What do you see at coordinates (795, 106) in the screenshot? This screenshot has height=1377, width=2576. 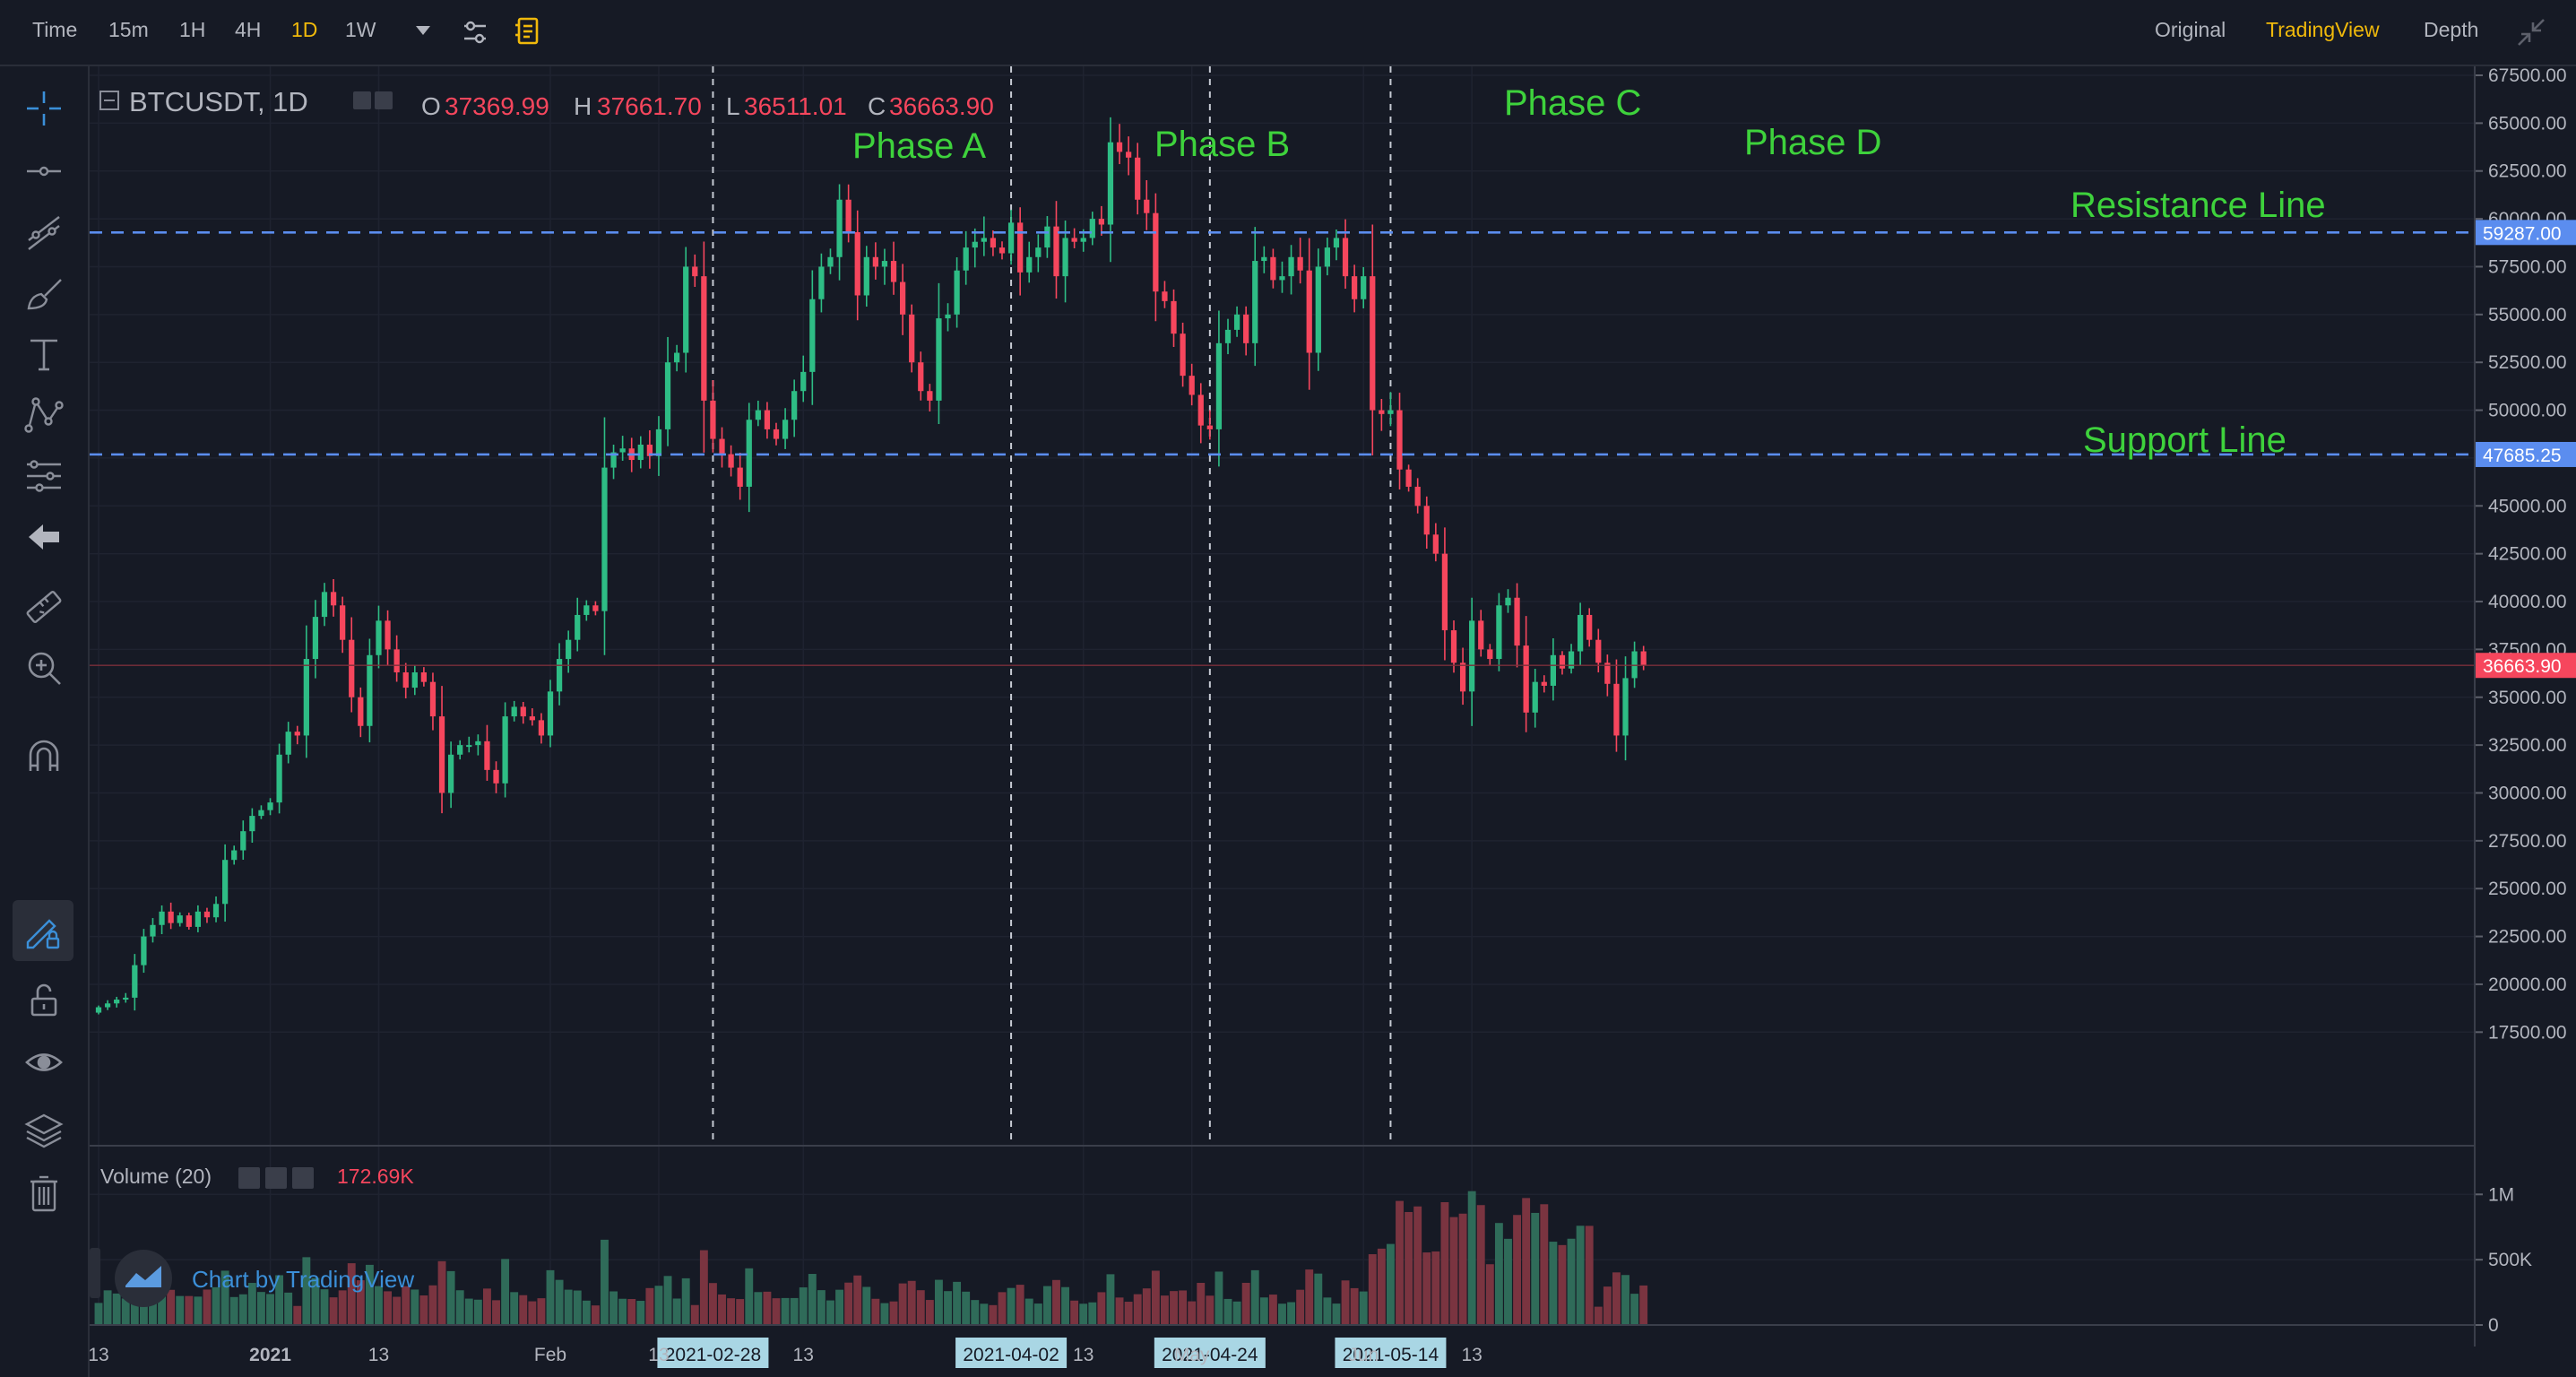 I see `ohlc-low: 36511.01` at bounding box center [795, 106].